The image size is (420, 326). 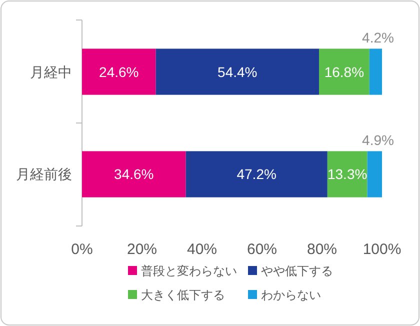 What do you see at coordinates (382, 249) in the screenshot?
I see `x-tick-label: 100%` at bounding box center [382, 249].